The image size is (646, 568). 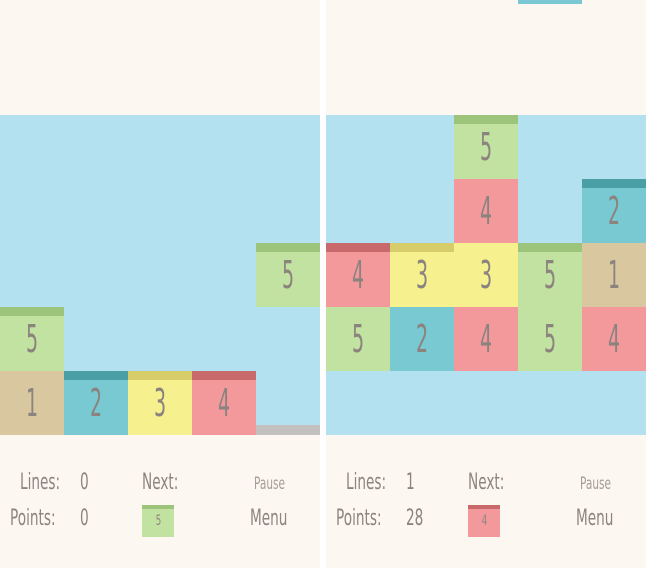 What do you see at coordinates (84, 482) in the screenshot?
I see `lines-value: 0` at bounding box center [84, 482].